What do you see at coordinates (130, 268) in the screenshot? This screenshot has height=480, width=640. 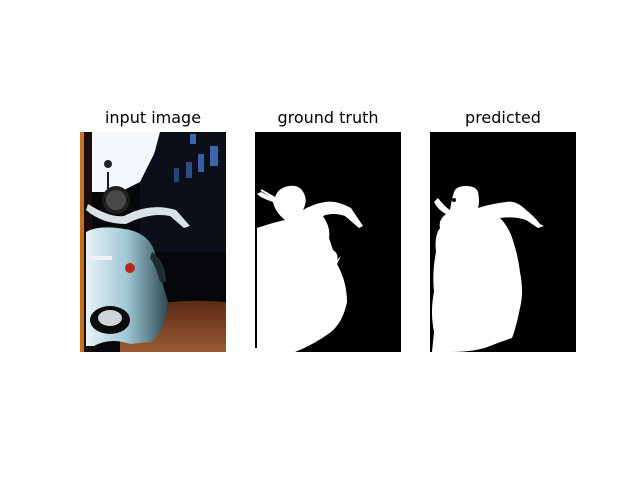 I see `scooter-taillight` at bounding box center [130, 268].